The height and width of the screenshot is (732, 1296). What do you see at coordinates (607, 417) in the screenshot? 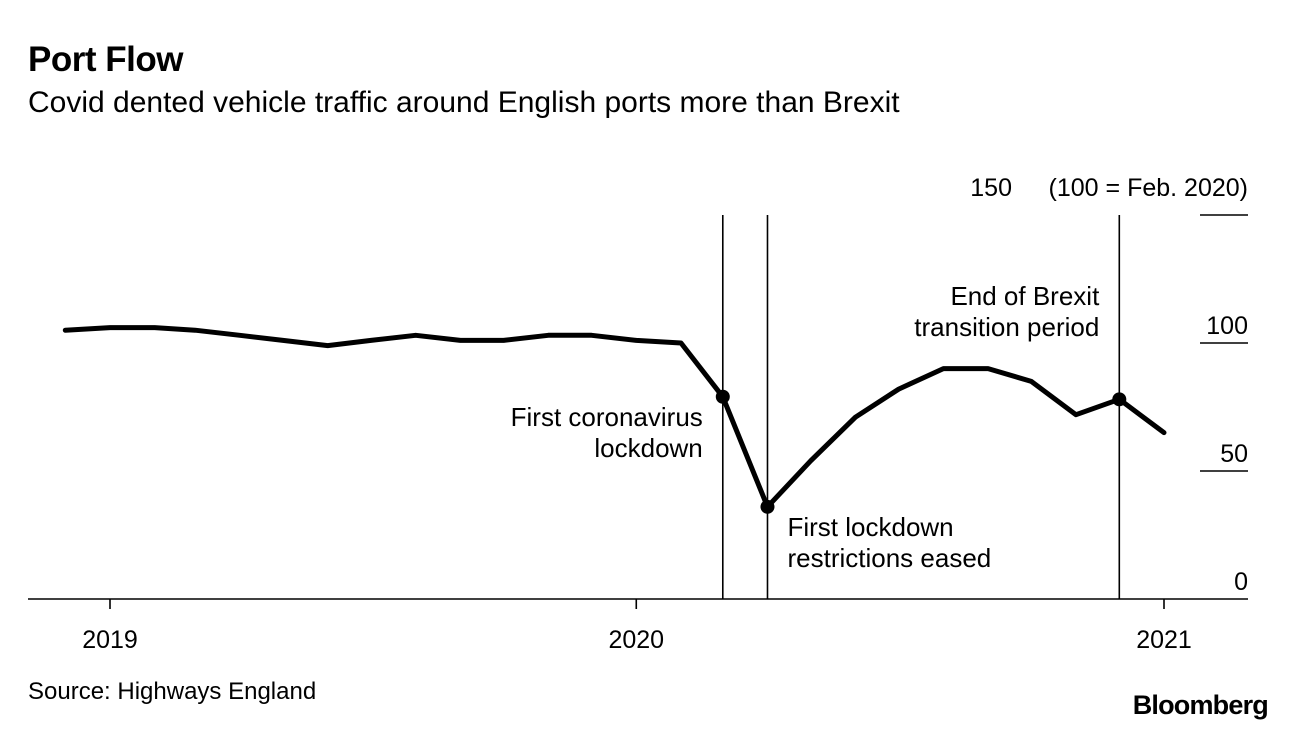
I see `annotation-label-0-0: First coronavirus` at bounding box center [607, 417].